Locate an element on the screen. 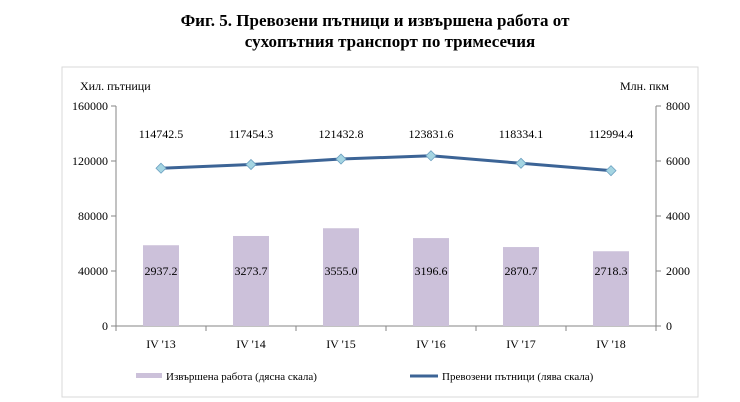 This screenshot has height=402, width=740. bar-data-label: 2718.3 is located at coordinates (611, 271).